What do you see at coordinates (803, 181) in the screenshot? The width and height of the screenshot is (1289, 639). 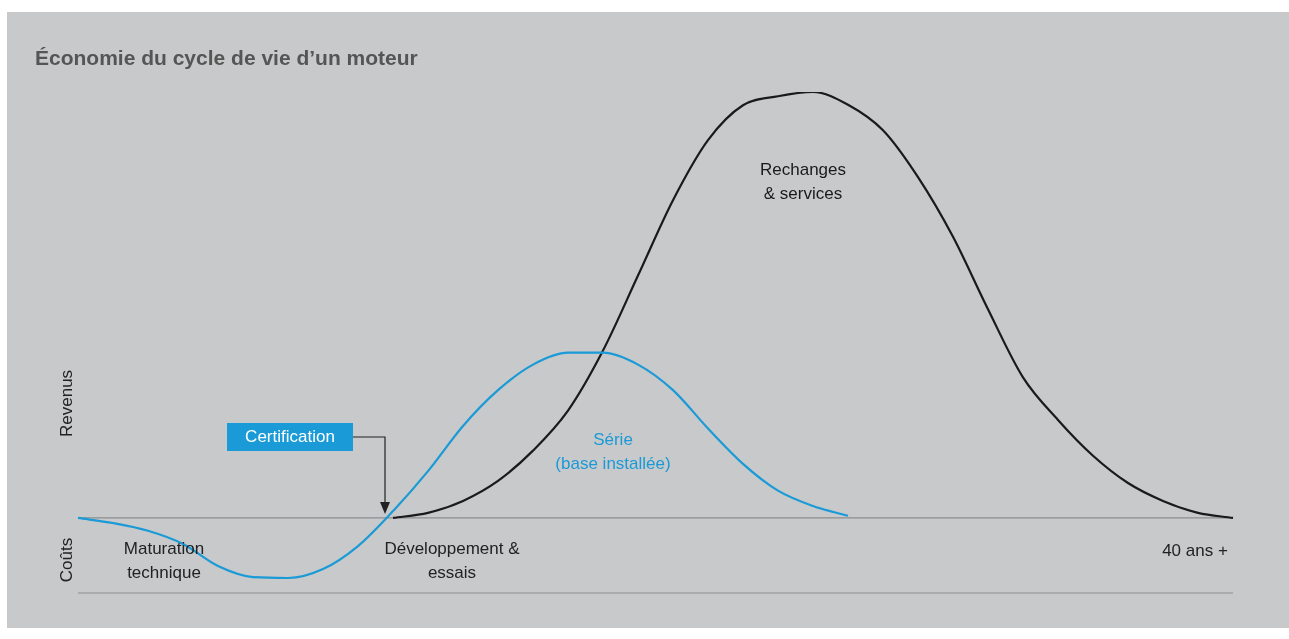 I see `text: Rechanges & services` at bounding box center [803, 181].